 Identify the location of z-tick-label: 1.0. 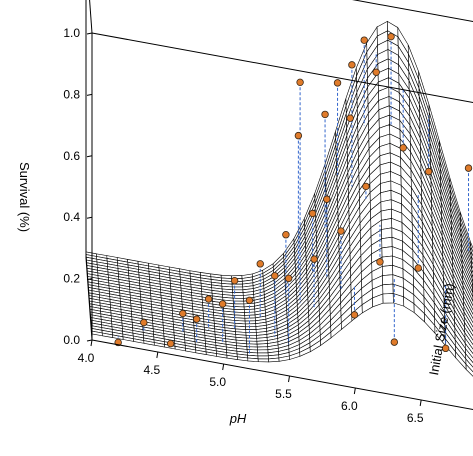
(71, 33).